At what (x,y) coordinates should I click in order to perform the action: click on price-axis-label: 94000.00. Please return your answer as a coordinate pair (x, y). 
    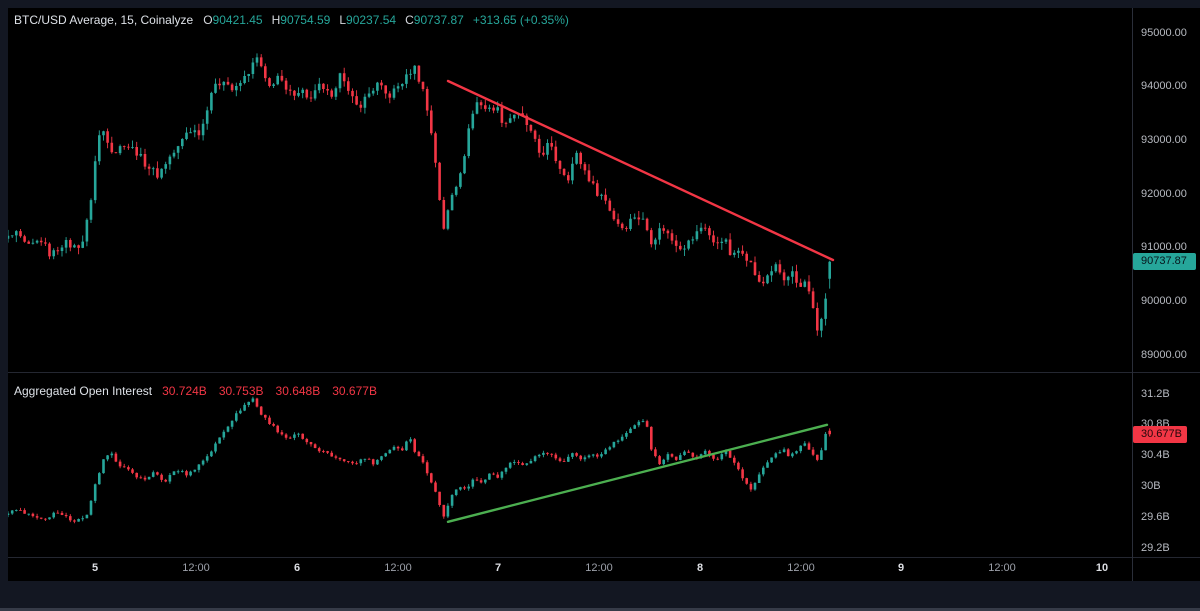
    Looking at the image, I should click on (1164, 86).